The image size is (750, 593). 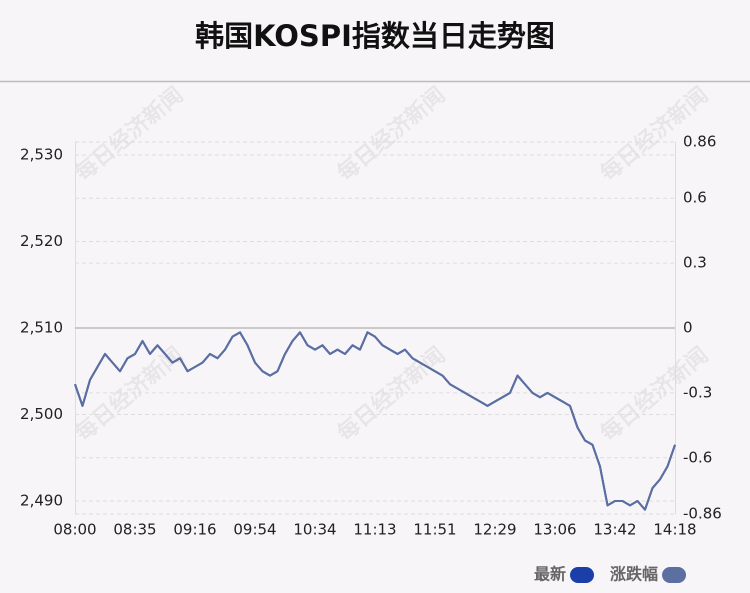 What do you see at coordinates (41, 241) in the screenshot?
I see `y-tick-label: 2,520` at bounding box center [41, 241].